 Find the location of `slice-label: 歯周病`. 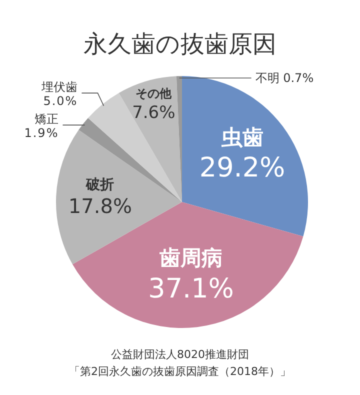

slice-label: 歯周病 is located at coordinates (190, 258).